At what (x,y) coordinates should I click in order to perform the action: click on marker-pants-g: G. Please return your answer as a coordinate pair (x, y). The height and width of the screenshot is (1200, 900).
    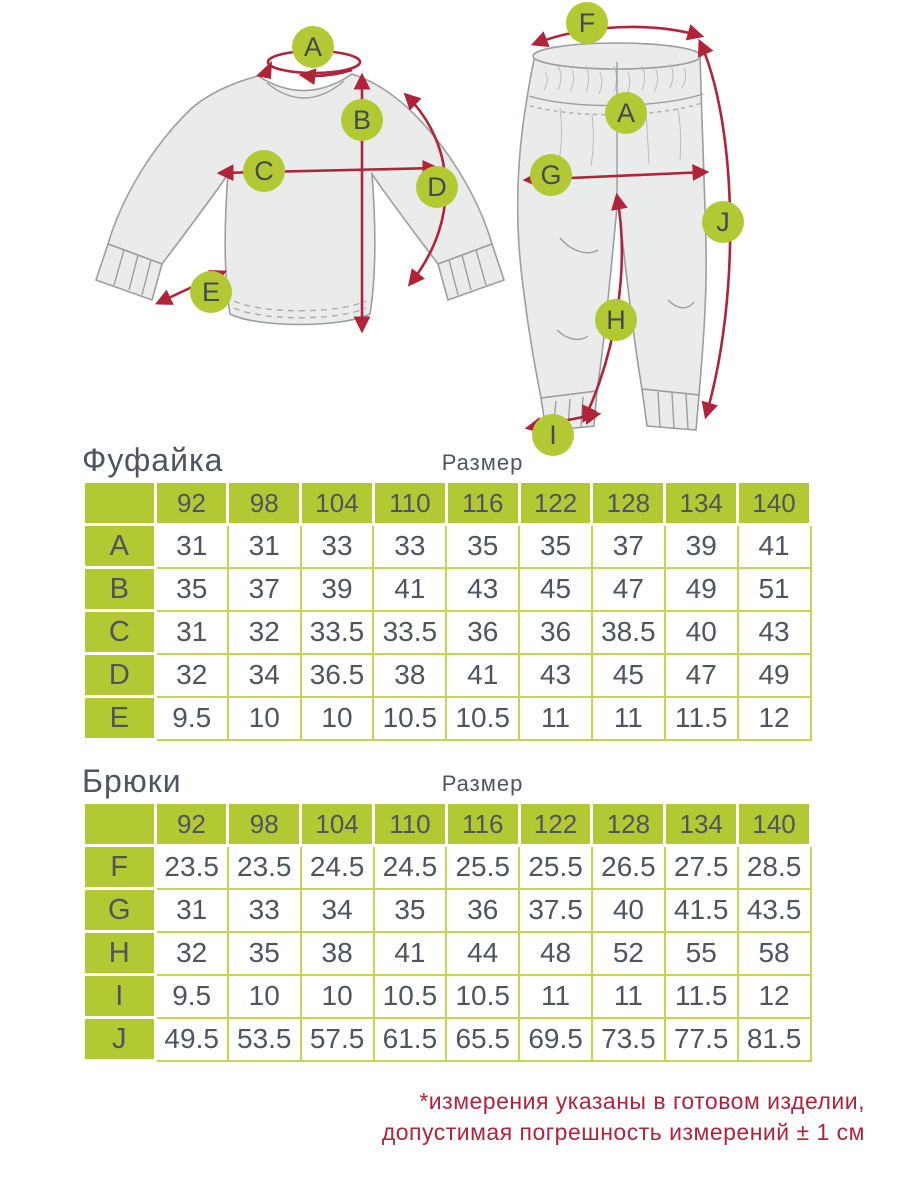
    Looking at the image, I should click on (551, 175).